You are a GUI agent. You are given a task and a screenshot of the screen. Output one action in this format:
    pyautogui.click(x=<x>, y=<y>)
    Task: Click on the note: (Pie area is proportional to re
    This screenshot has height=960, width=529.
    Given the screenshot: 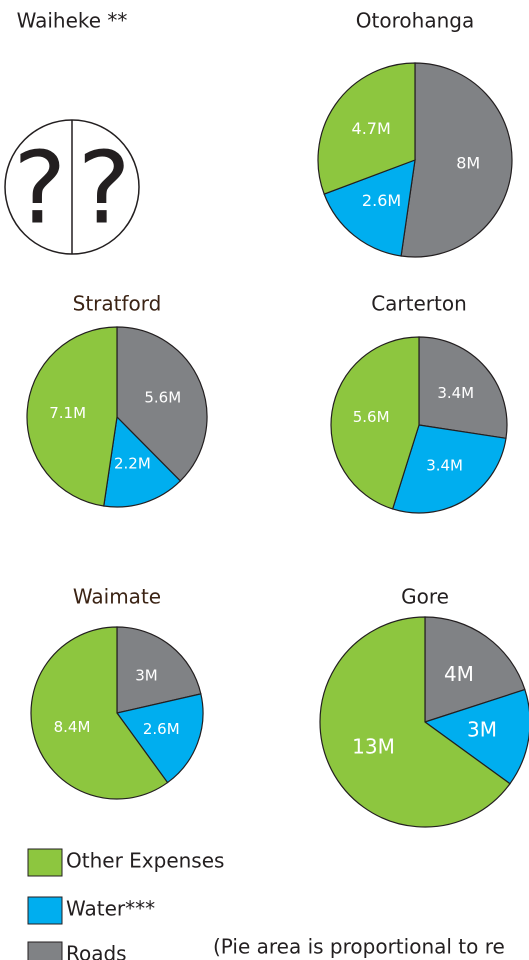 What is the action you would take?
    pyautogui.click(x=359, y=947)
    